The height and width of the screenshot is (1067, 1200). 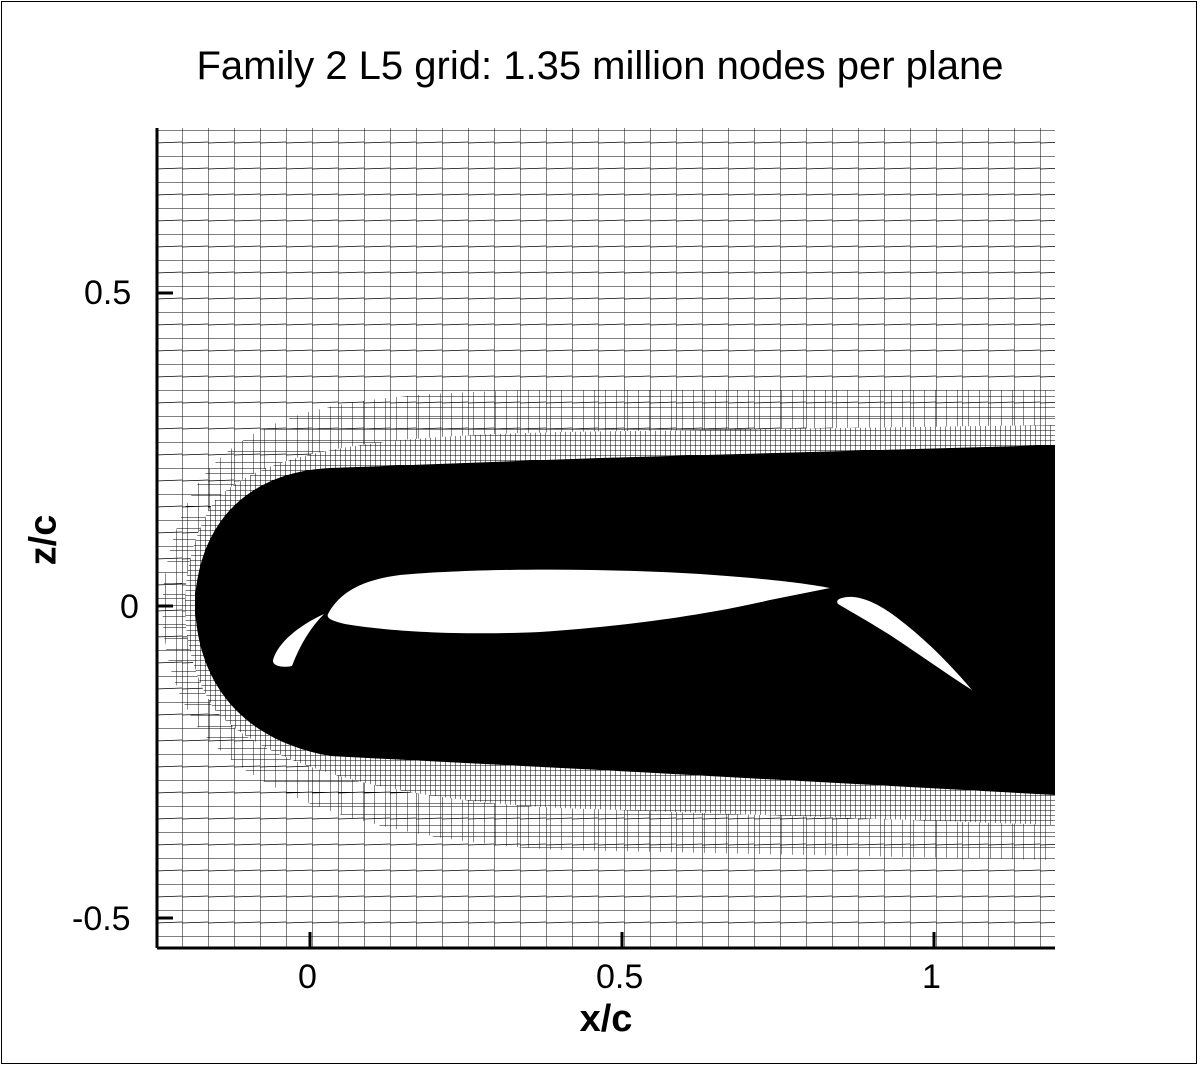 What do you see at coordinates (578, 601) in the screenshot?
I see `main-element` at bounding box center [578, 601].